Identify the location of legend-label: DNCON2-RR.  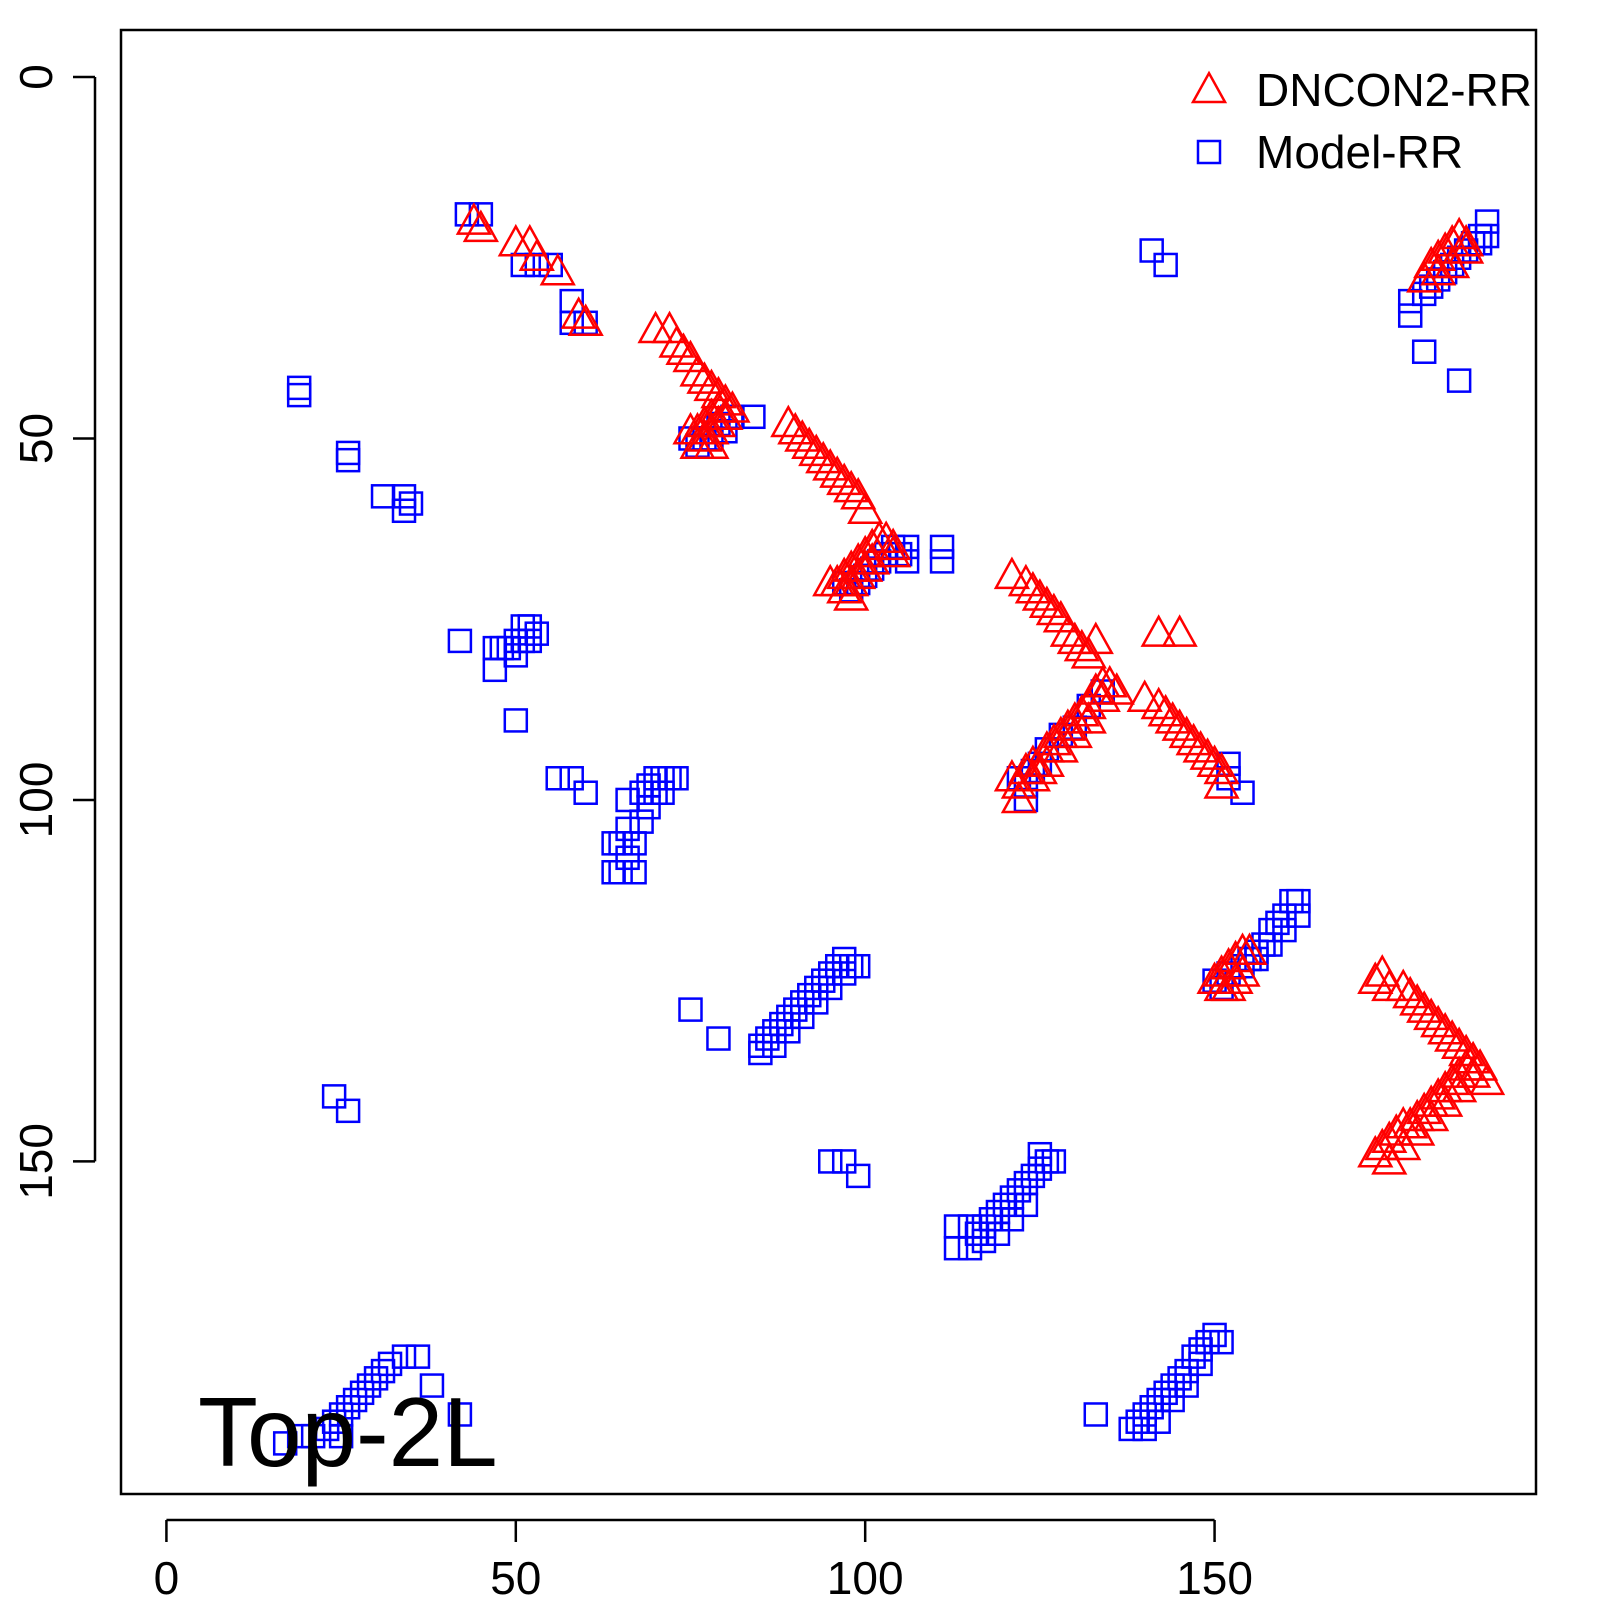
(1394, 90).